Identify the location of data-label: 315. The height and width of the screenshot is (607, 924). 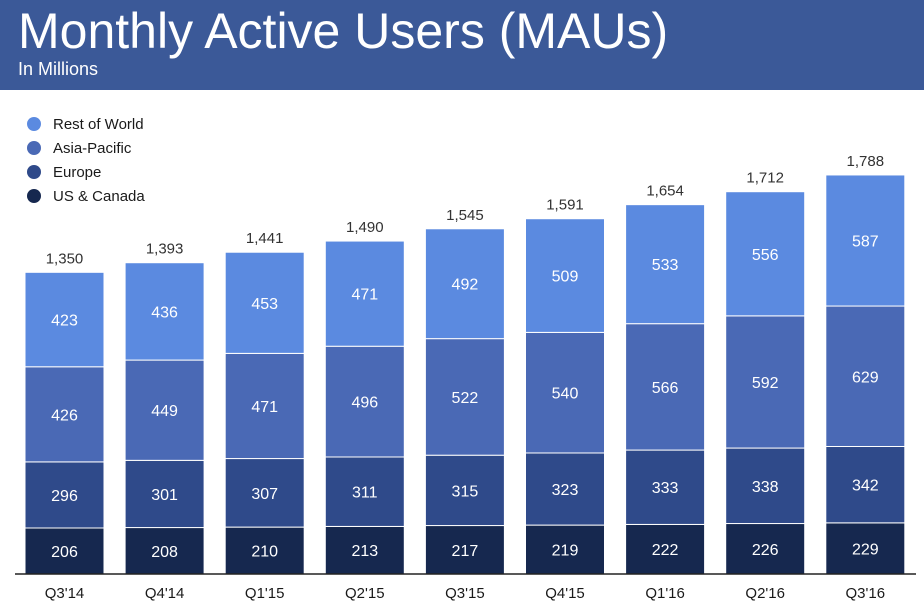
(465, 491).